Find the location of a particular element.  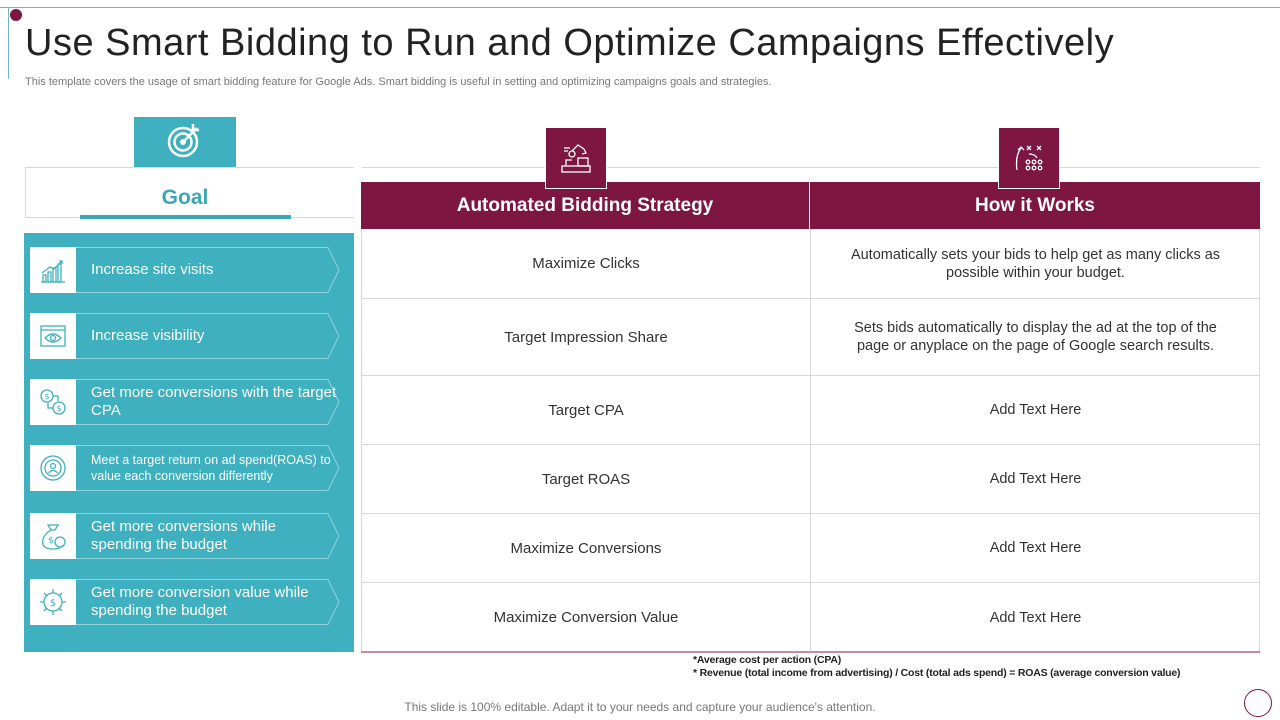

strategy-cell: Maximize Clicks is located at coordinates (586, 263).